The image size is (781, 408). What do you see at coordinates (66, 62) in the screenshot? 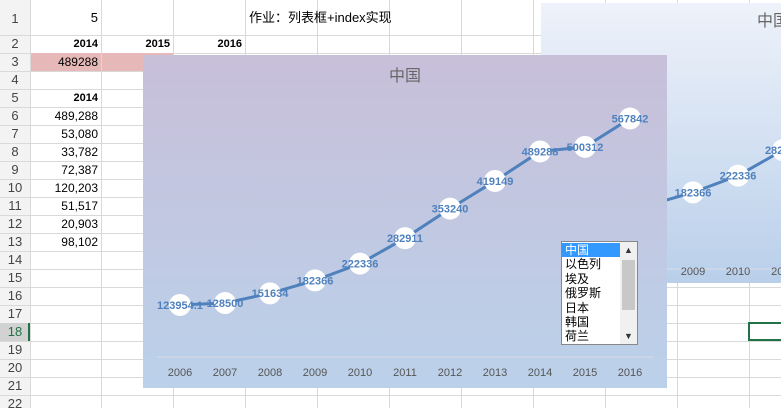
I see `cell: 489288` at bounding box center [66, 62].